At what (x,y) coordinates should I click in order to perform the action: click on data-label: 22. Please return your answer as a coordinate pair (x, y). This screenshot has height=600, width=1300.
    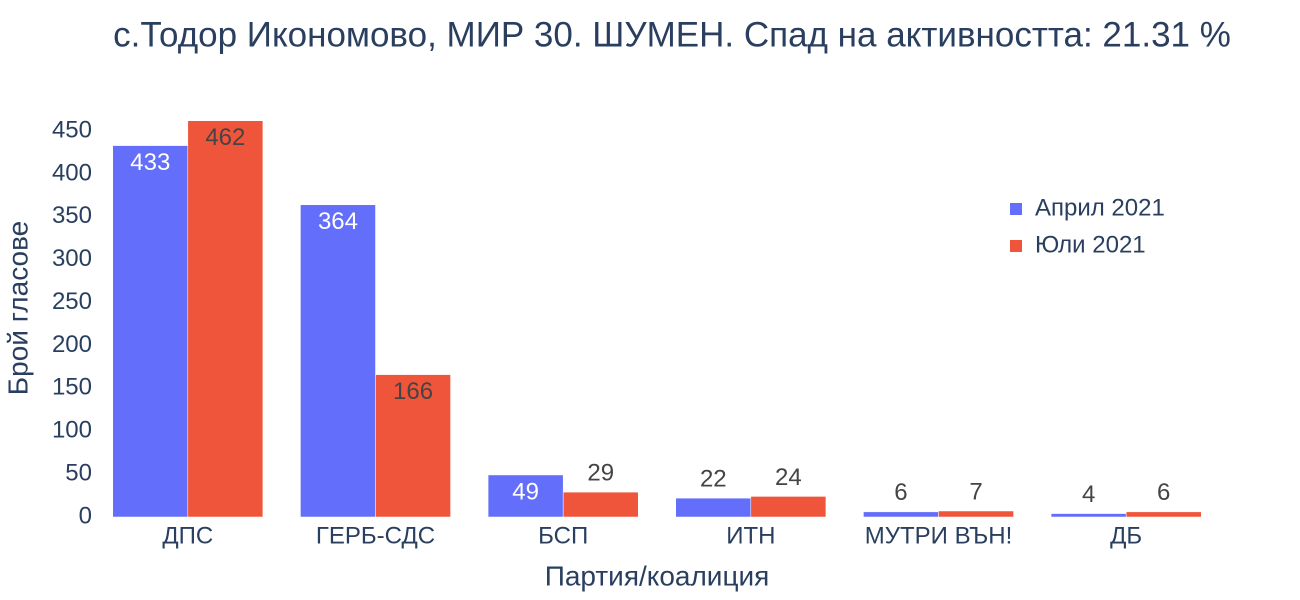
    Looking at the image, I should click on (713, 478).